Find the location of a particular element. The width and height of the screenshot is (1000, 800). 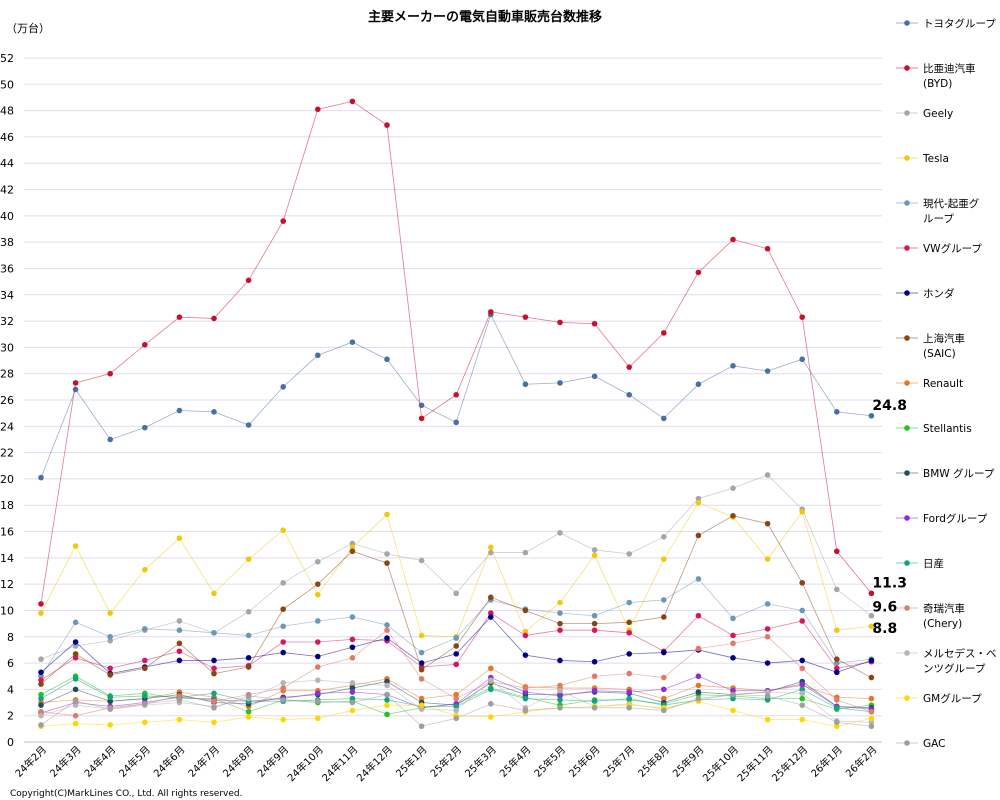

legend-label: (SAIC) is located at coordinates (939, 354).